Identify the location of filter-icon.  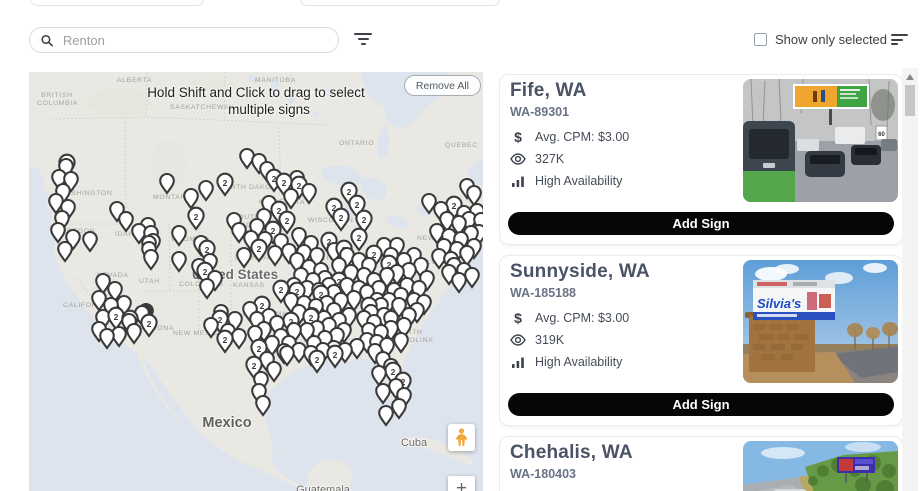
(363, 40).